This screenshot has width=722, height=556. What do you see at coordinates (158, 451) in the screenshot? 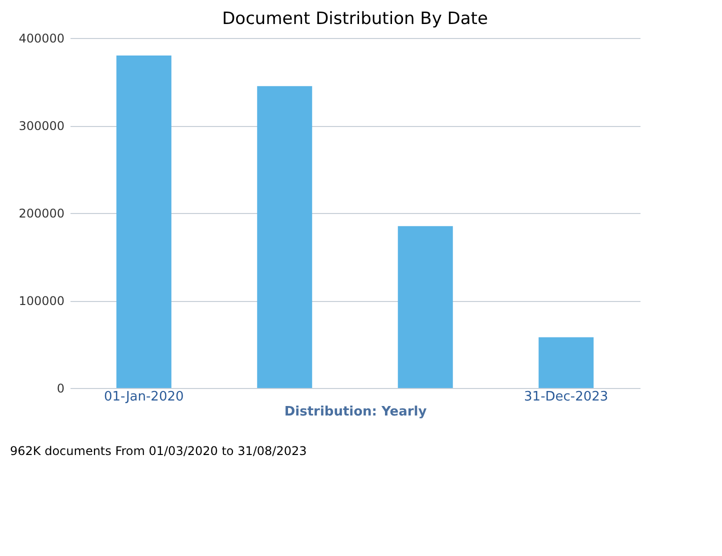
I see `text: 962K documents From 01/03/2020 to 31/08/2023` at bounding box center [158, 451].